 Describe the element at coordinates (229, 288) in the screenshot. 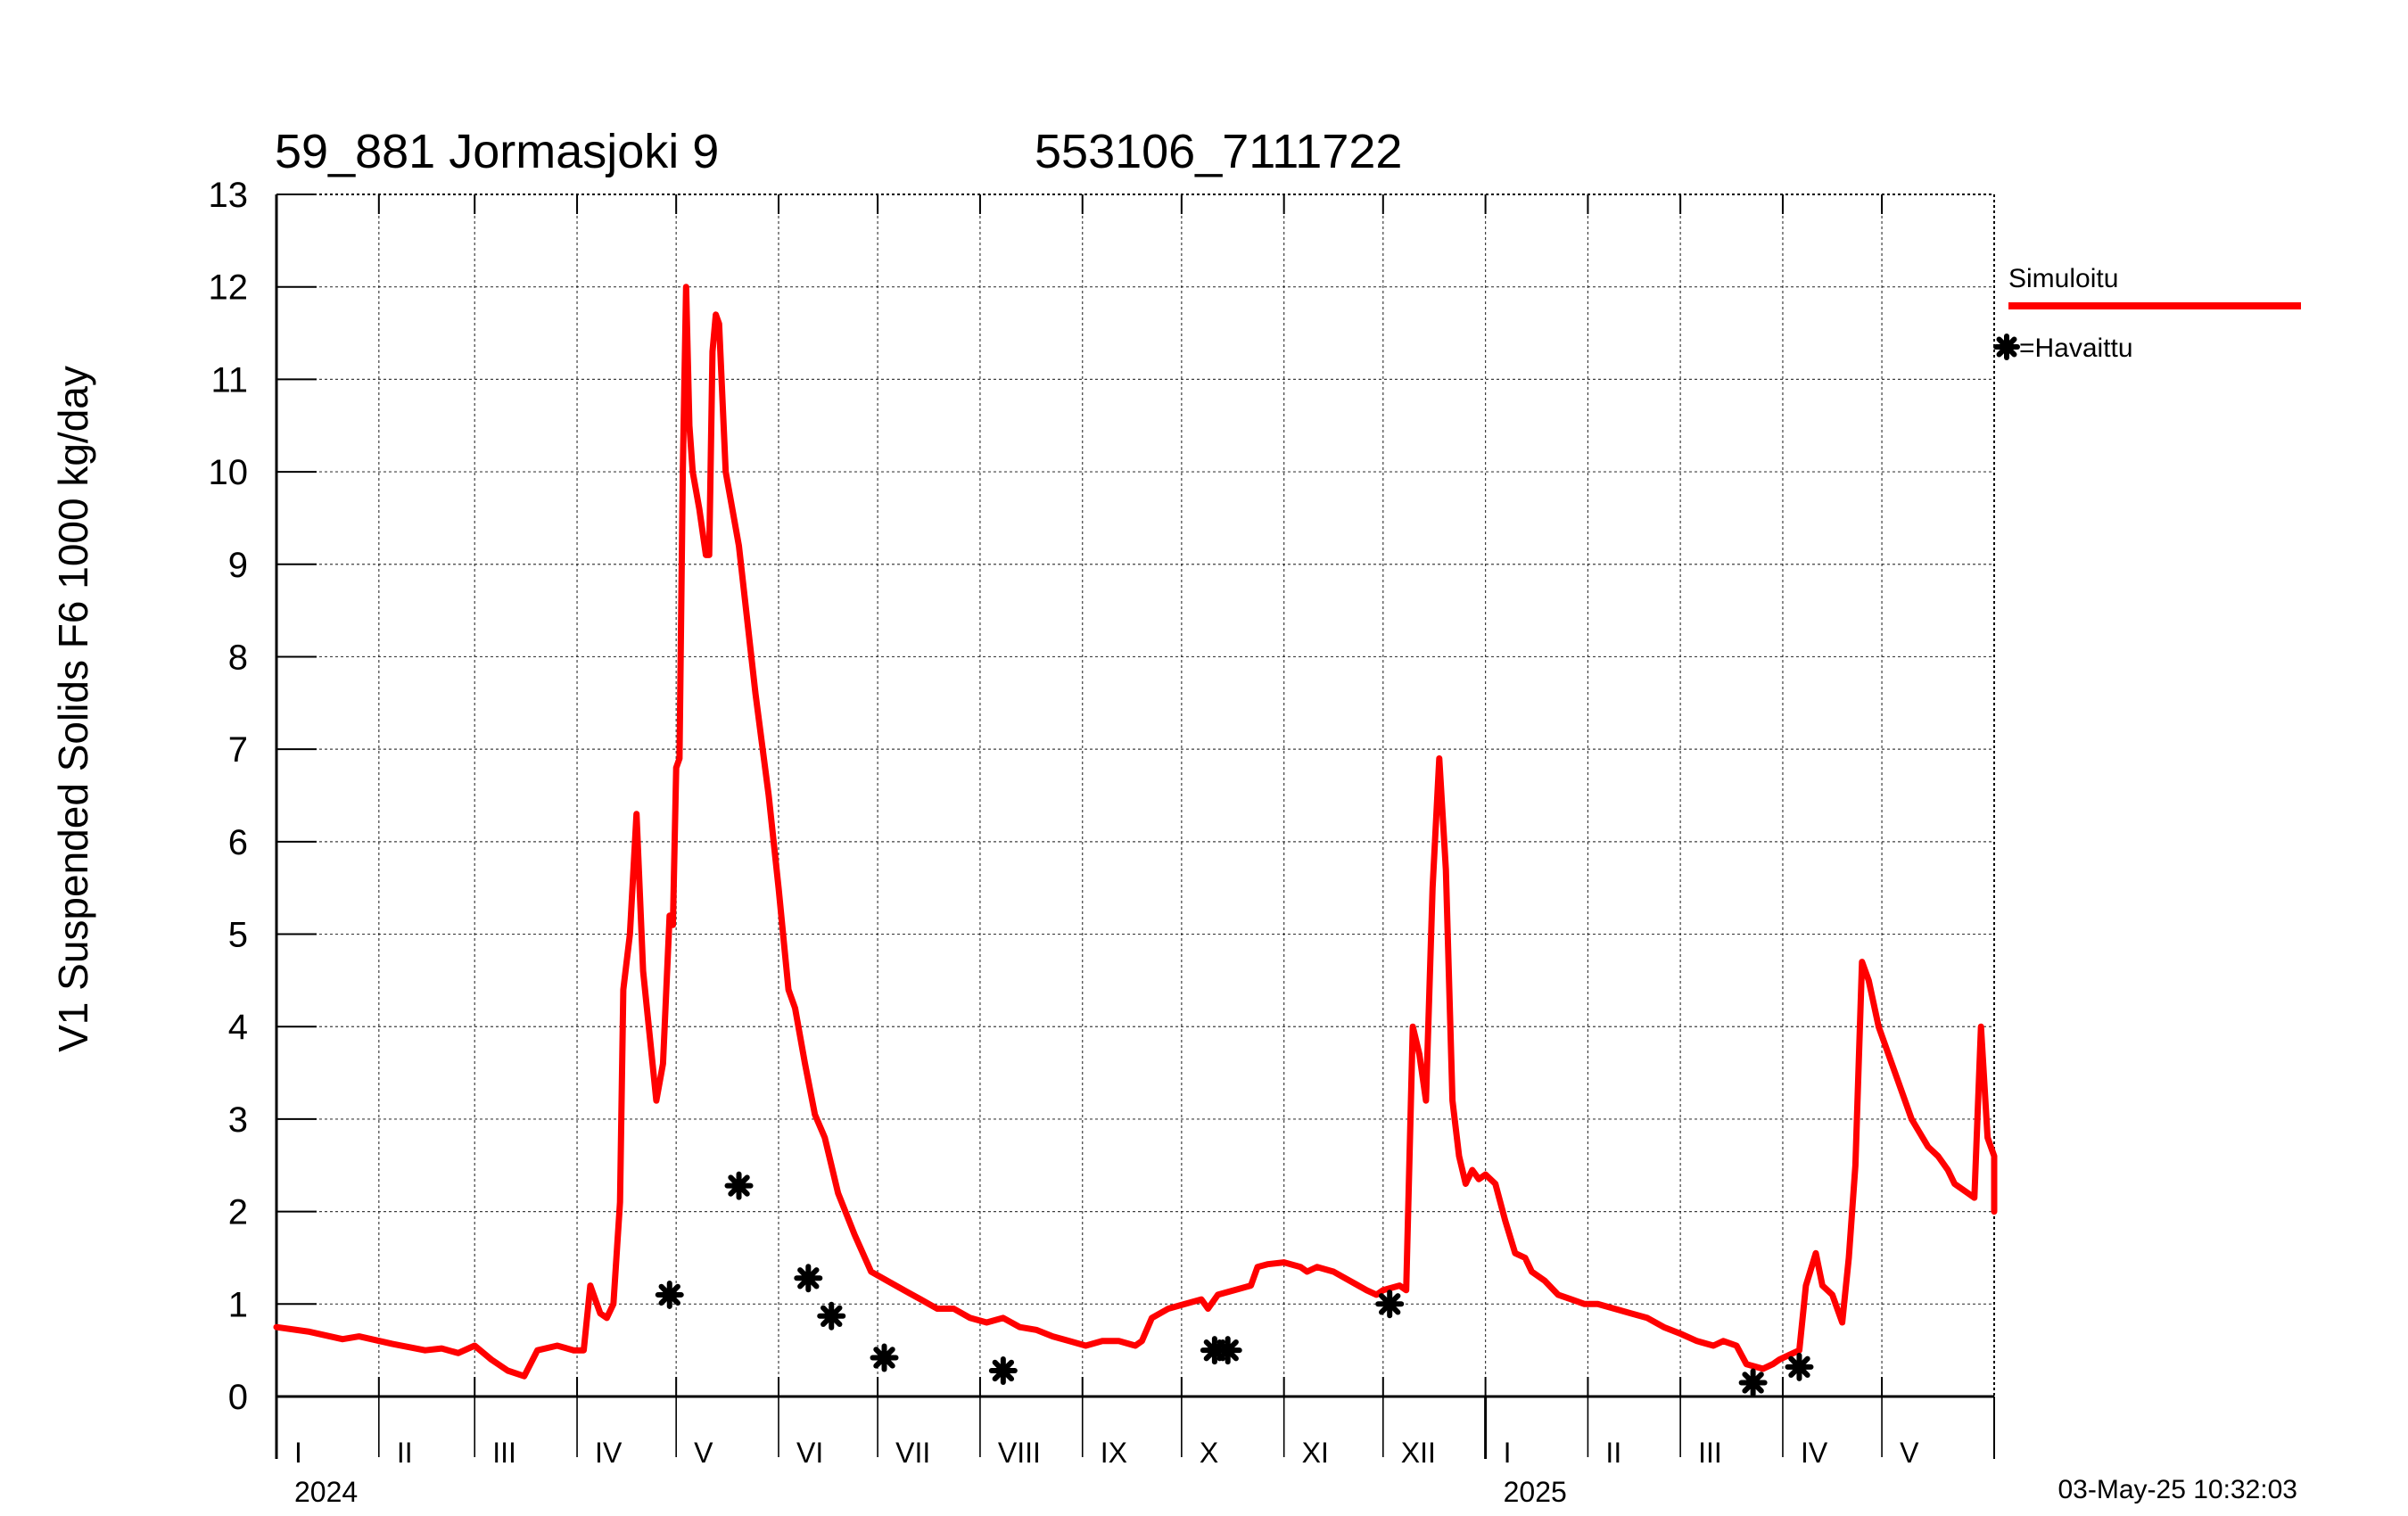

I see `y-tick-label: 12` at that location.